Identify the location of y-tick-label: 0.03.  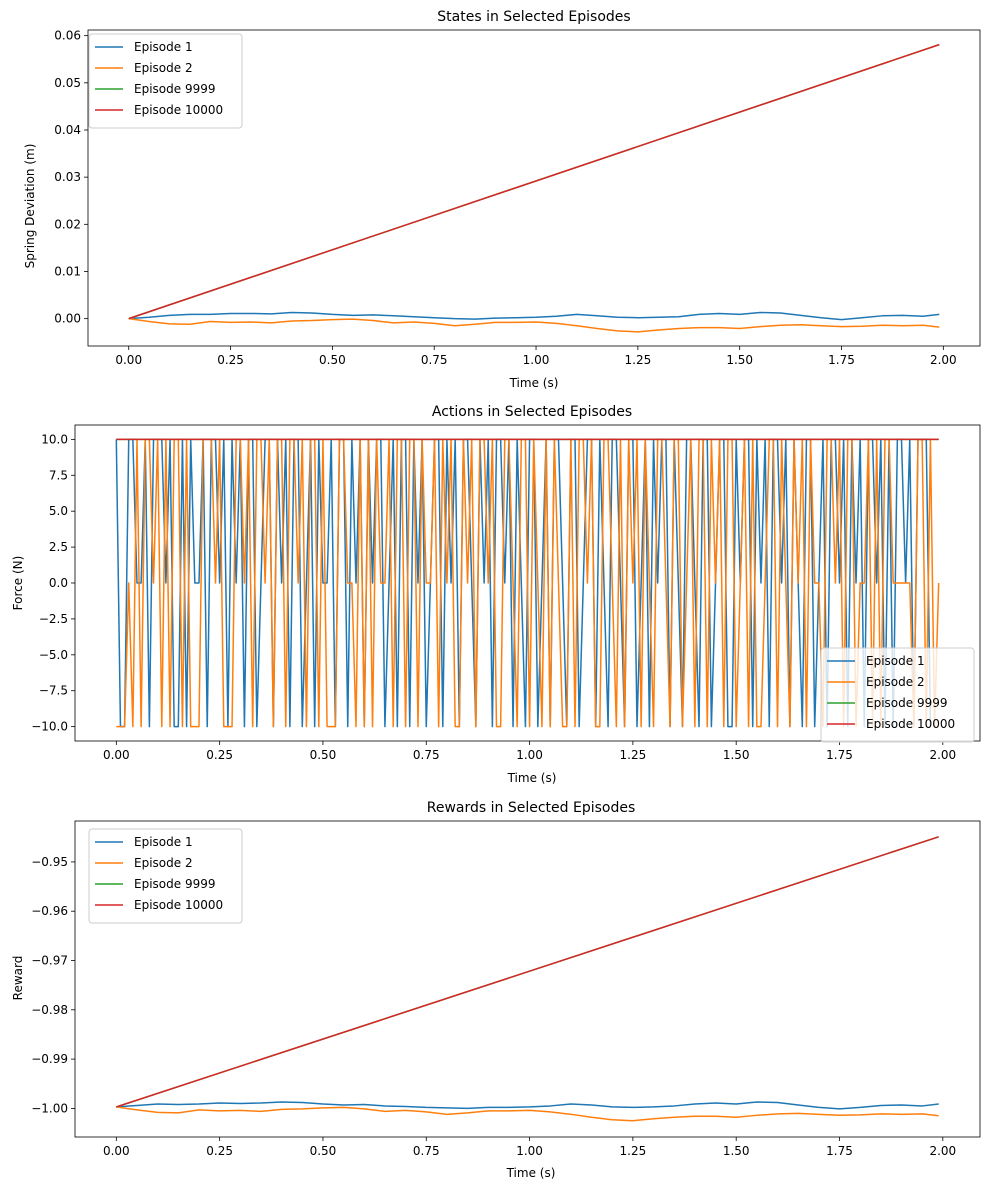
(67, 177).